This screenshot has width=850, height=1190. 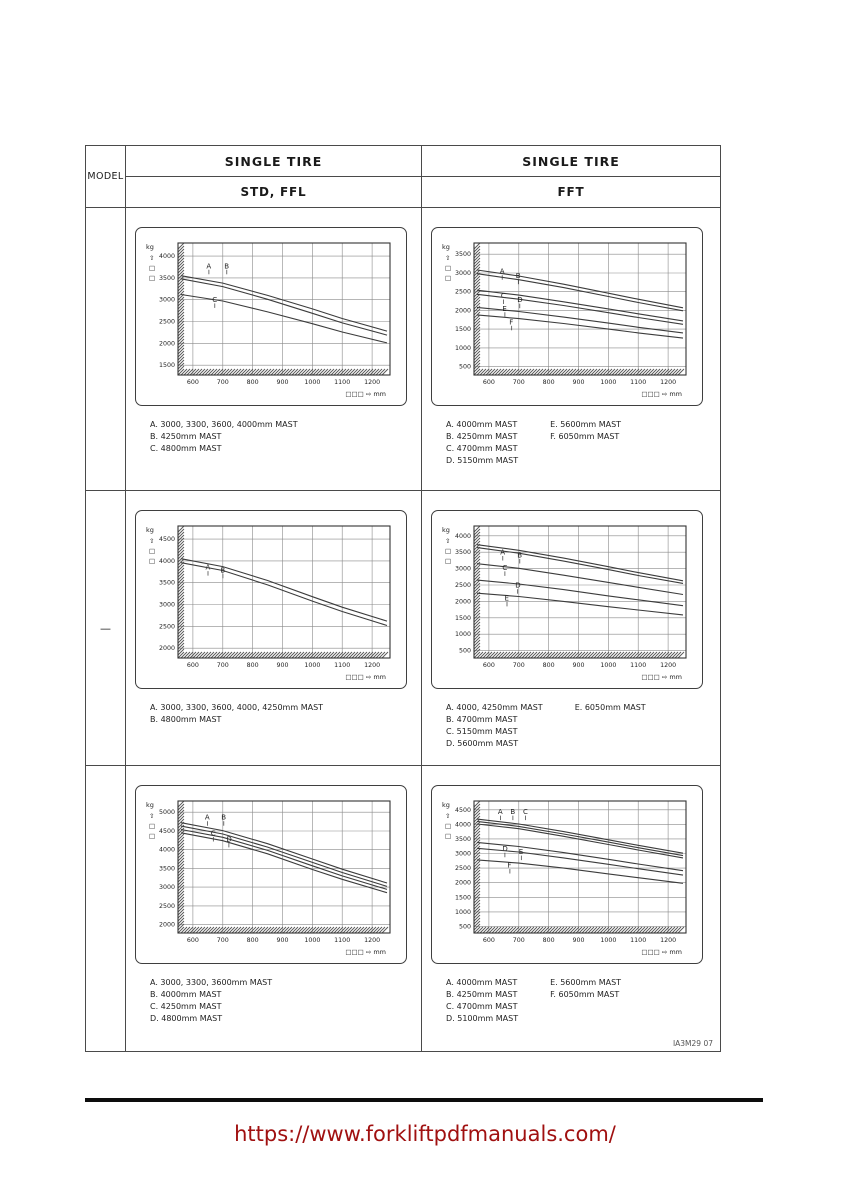 What do you see at coordinates (494, 707) in the screenshot?
I see `legend-line: A. 4000, 4250mm MAST` at bounding box center [494, 707].